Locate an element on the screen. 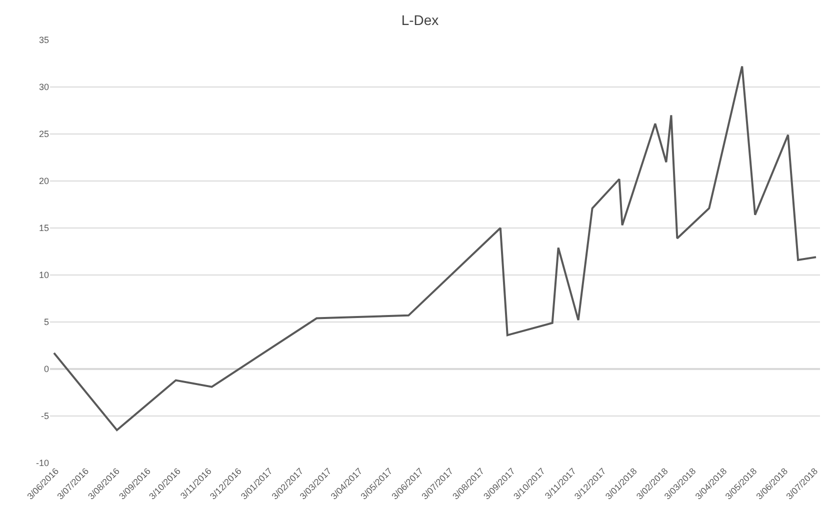 The height and width of the screenshot is (513, 840). y-tick-label: -10 is located at coordinates (42, 463).